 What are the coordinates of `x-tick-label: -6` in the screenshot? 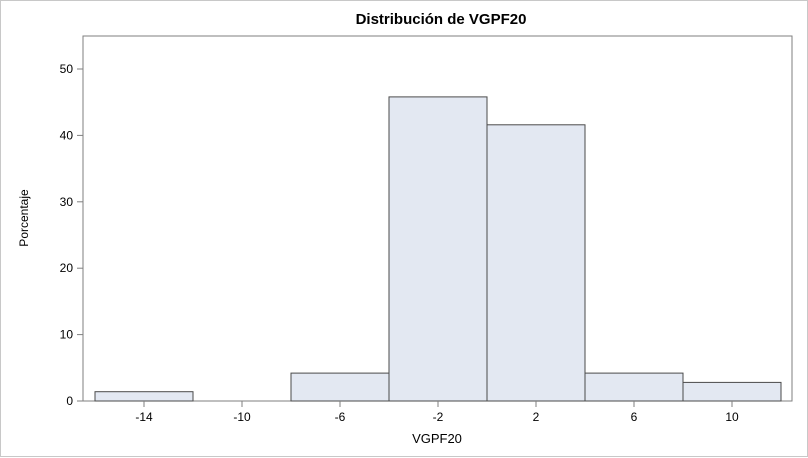 It's located at (340, 417).